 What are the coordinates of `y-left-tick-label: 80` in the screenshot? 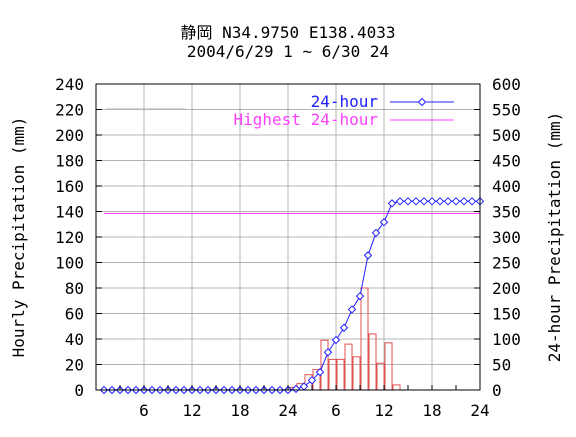 It's located at (74, 288).